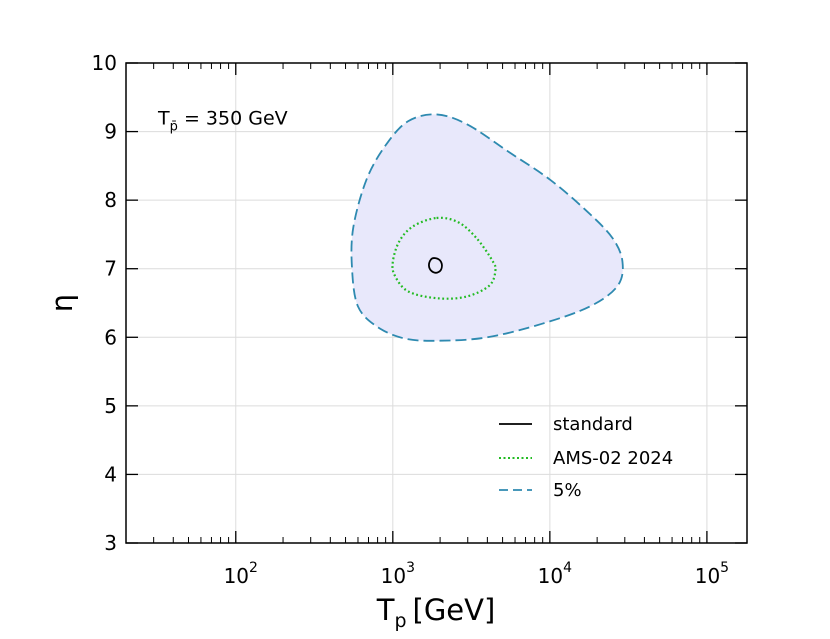 The height and width of the screenshot is (639, 830). What do you see at coordinates (385, 610) in the screenshot?
I see `x-axis-label-main: T` at bounding box center [385, 610].